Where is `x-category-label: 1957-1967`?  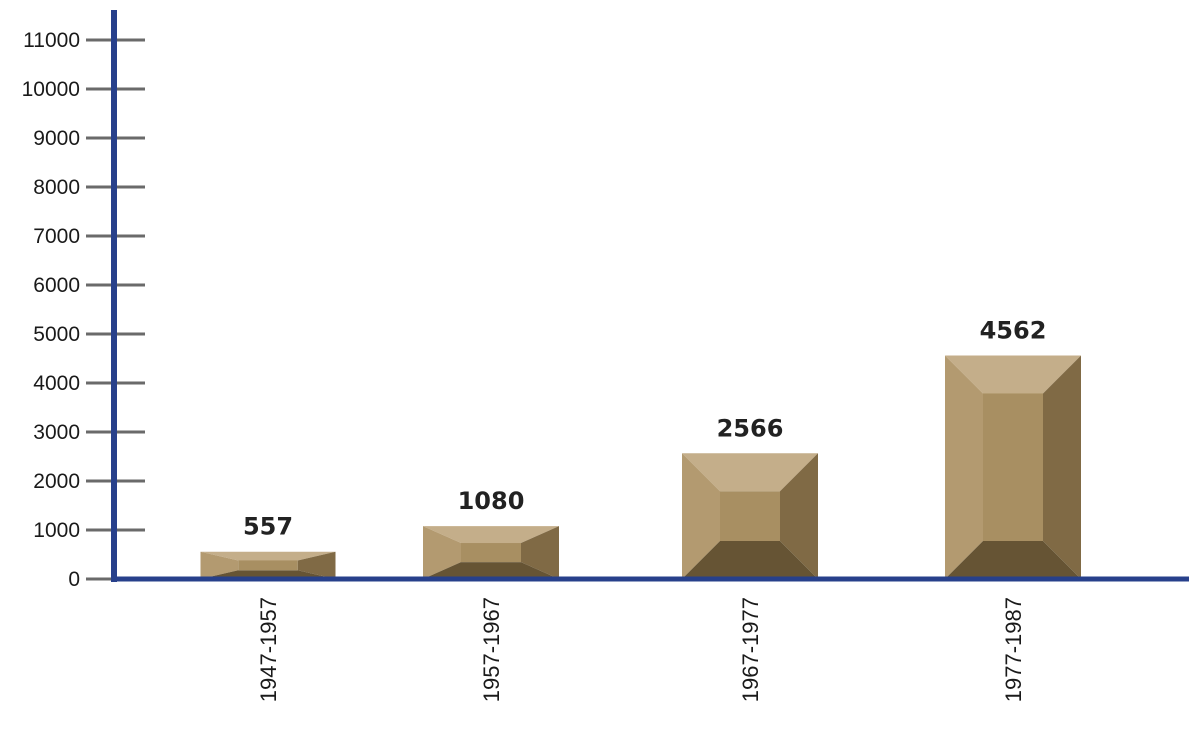 x-category-label: 1957-1967 is located at coordinates (491, 649).